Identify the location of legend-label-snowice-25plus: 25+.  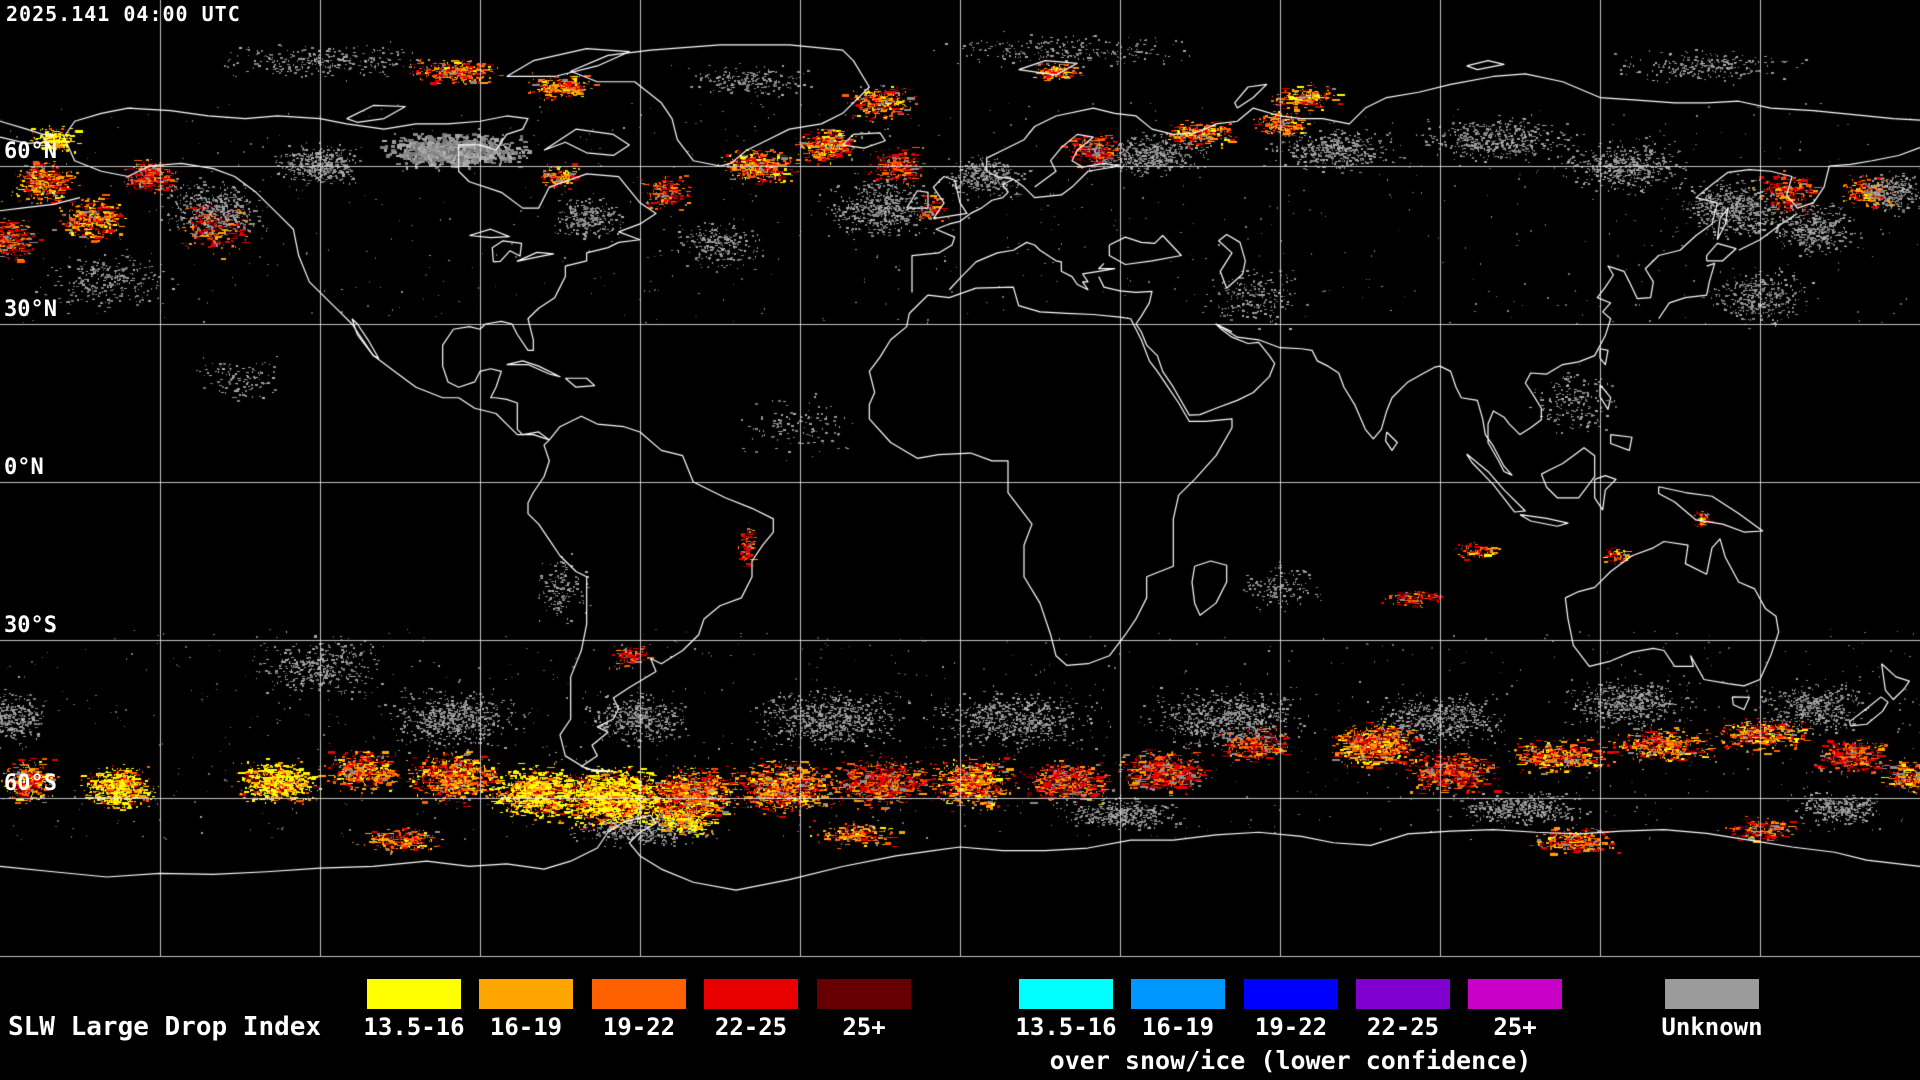
(1515, 1027).